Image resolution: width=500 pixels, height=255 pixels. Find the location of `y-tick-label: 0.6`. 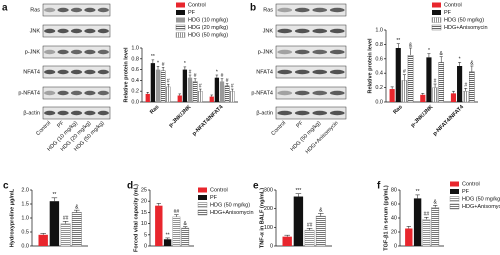

y-tick-label: 0.6 is located at coordinates (379, 59).